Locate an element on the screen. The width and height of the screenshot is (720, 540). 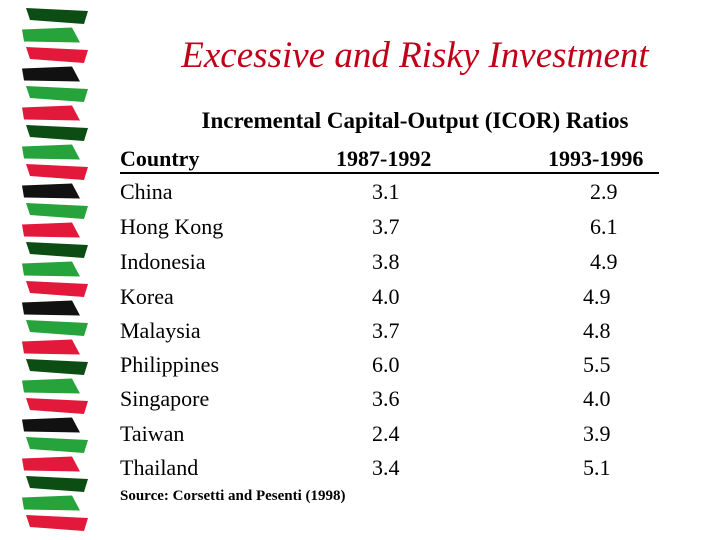
cell-country: Malaysia is located at coordinates (160, 330).